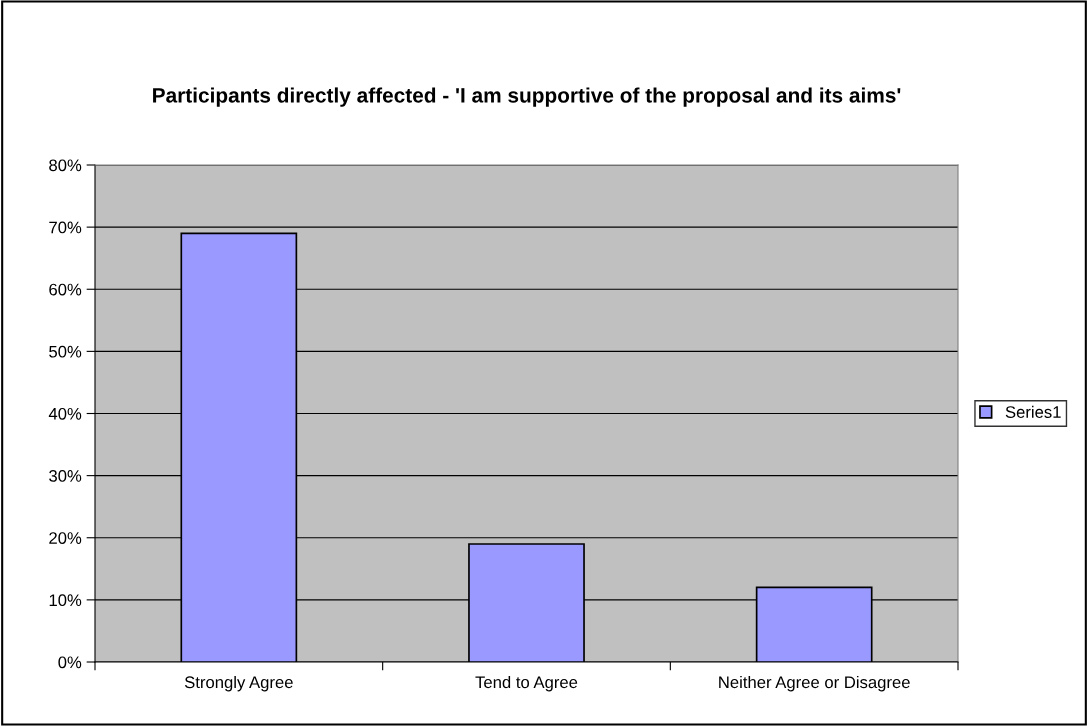  Describe the element at coordinates (814, 683) in the screenshot. I see `x-tick-label: Neither Agree or Disagree` at that location.